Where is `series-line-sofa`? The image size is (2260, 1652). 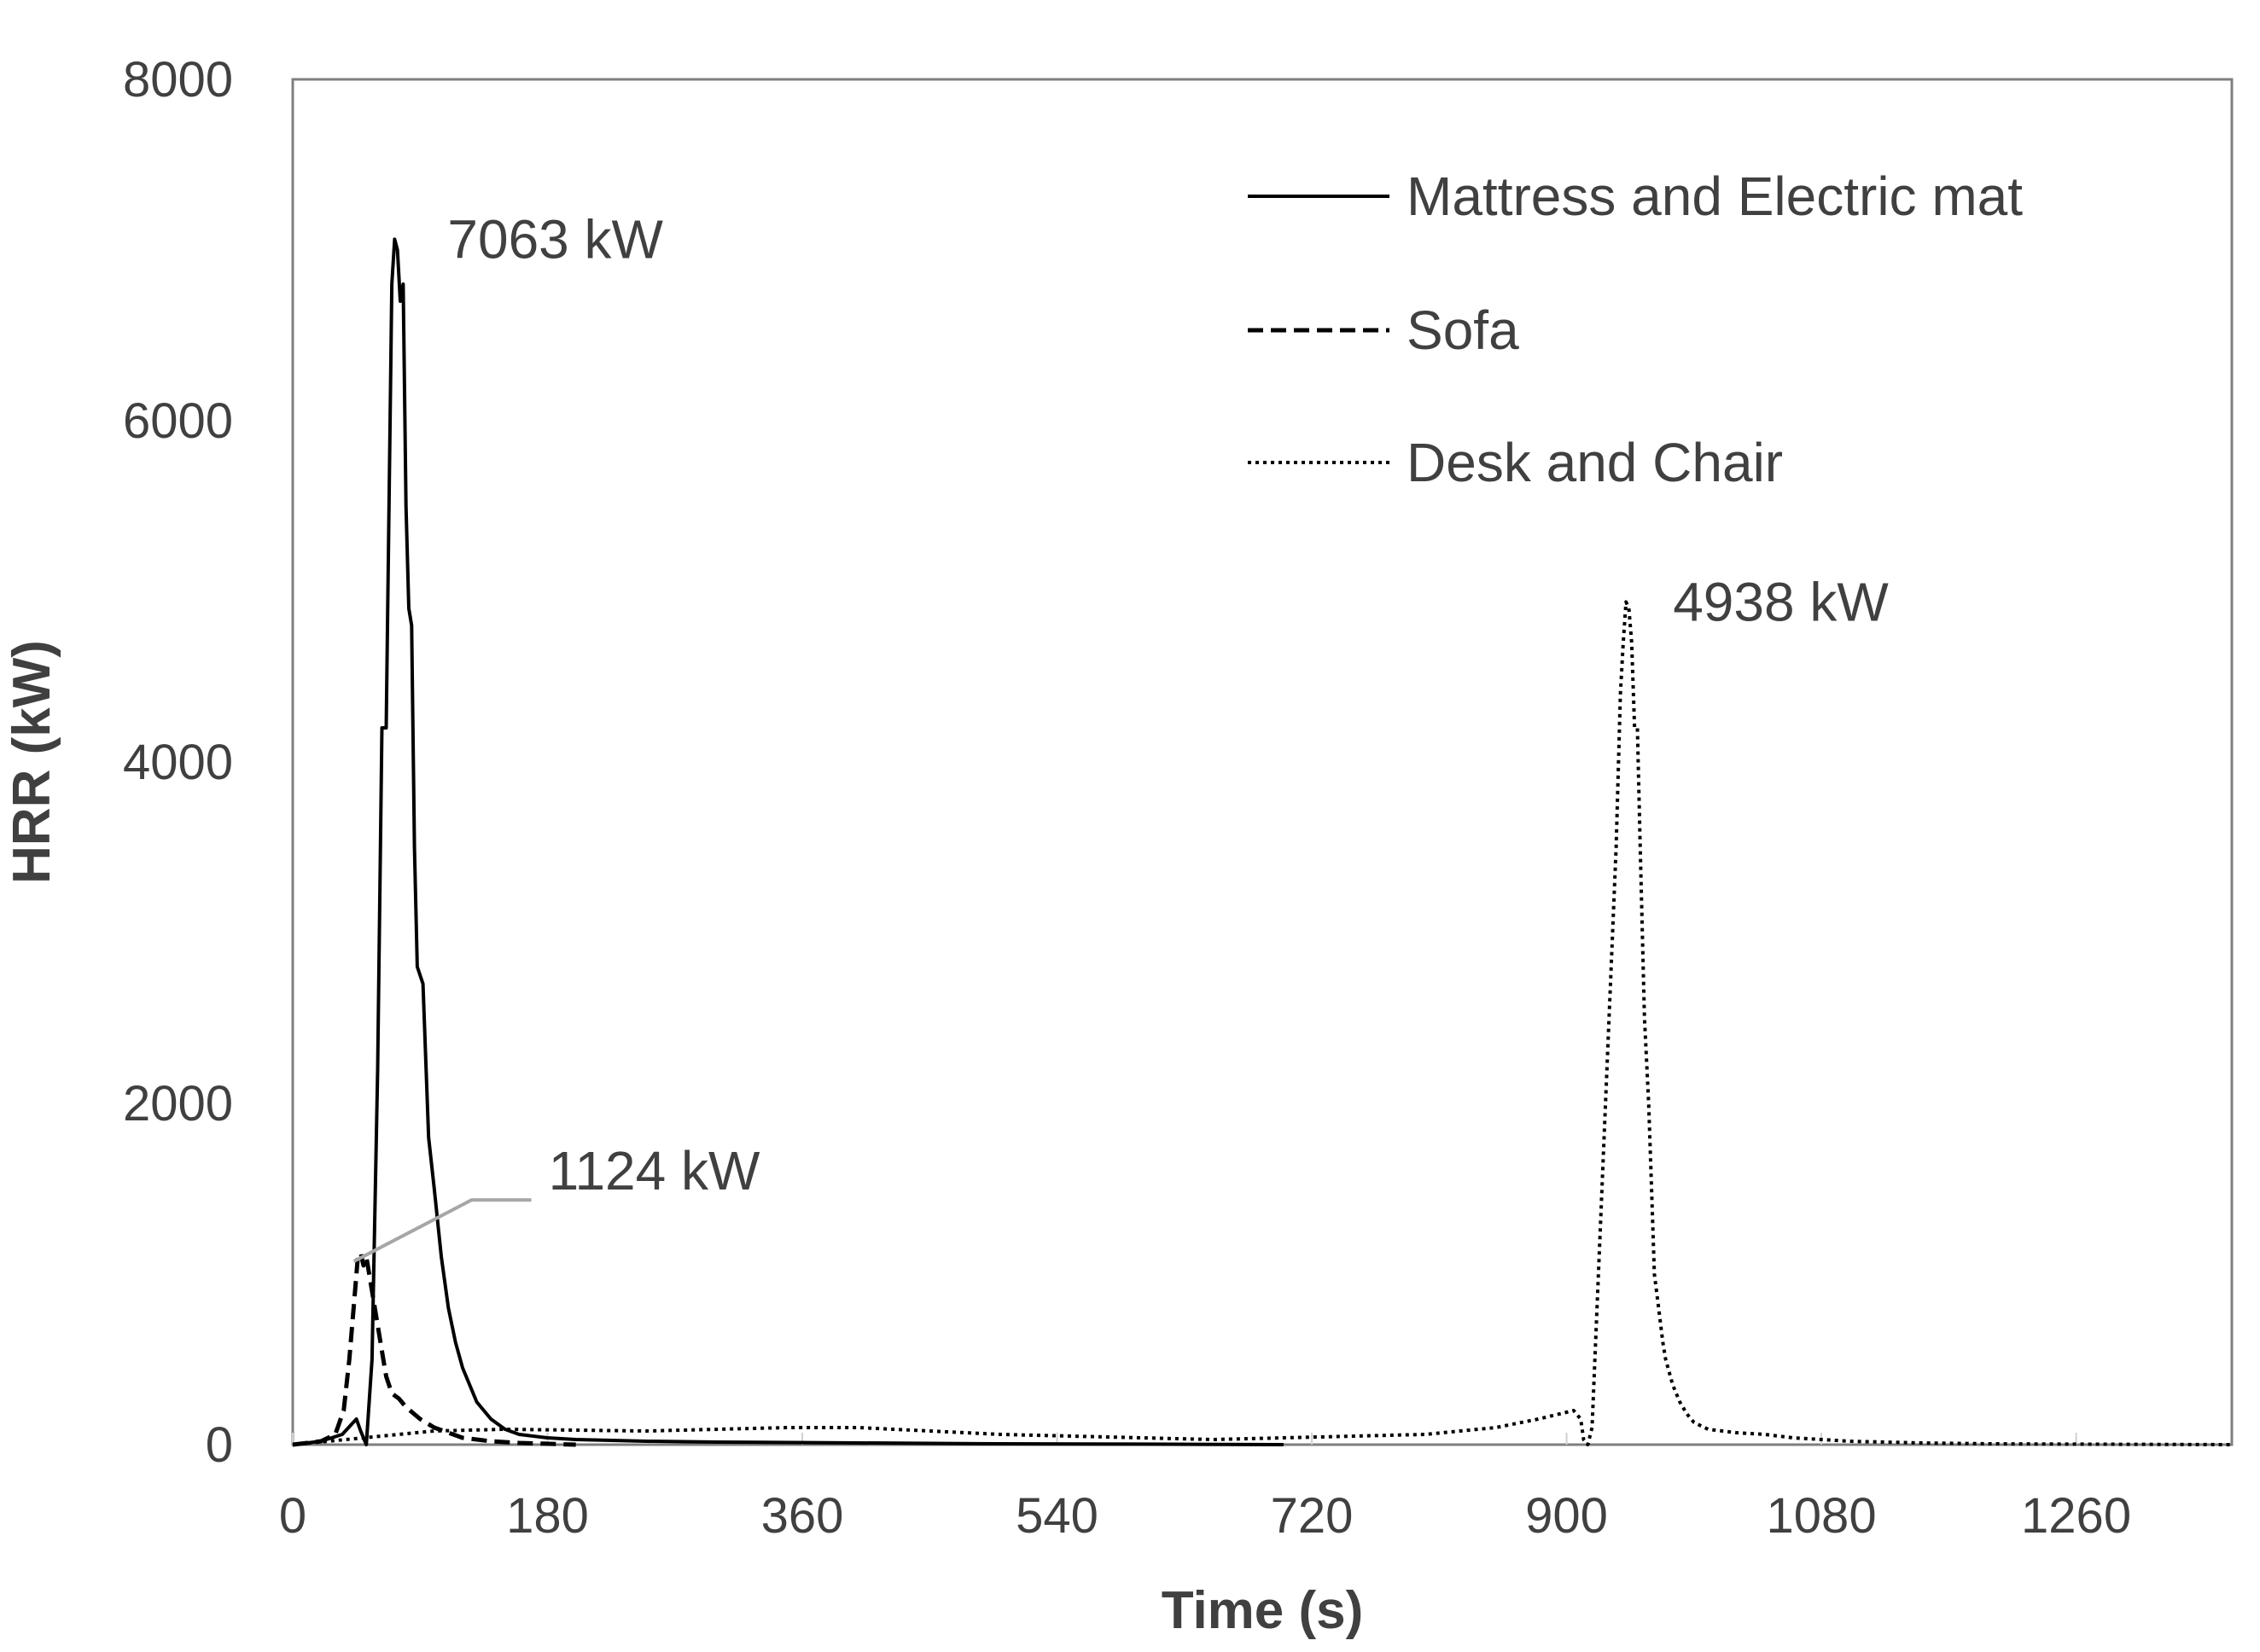
series-line-sofa is located at coordinates (434, 1348).